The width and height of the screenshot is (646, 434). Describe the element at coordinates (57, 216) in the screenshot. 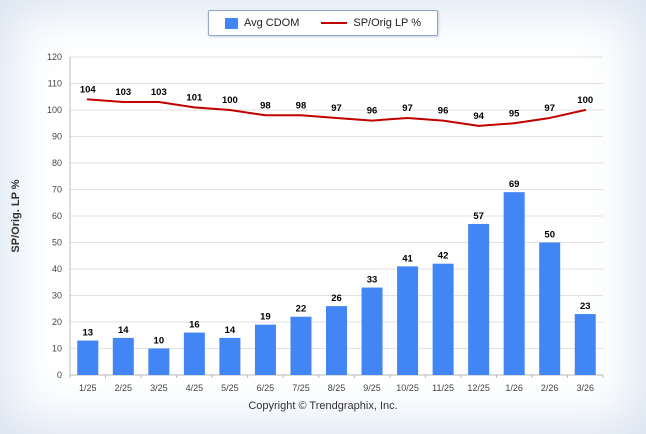

I see `y-tick-label: 60` at that location.